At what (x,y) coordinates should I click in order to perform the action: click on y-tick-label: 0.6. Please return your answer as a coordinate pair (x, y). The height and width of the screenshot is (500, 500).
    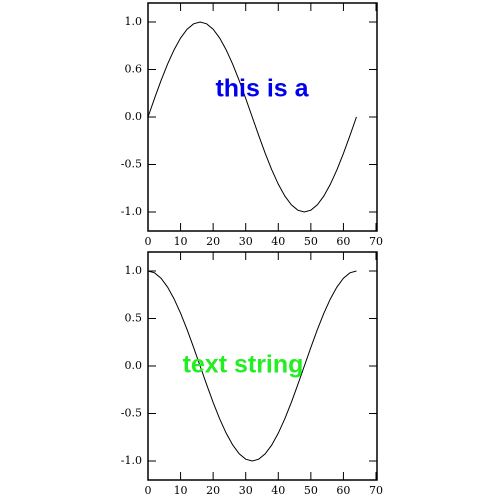
    Looking at the image, I should click on (134, 69).